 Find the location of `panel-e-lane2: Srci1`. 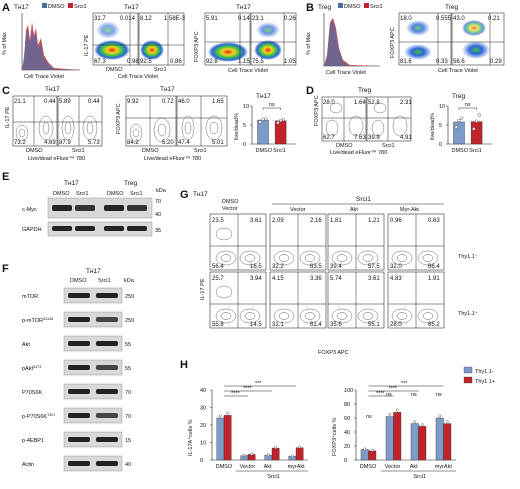

panel-e-lane2: Srci1 is located at coordinates (82, 194).